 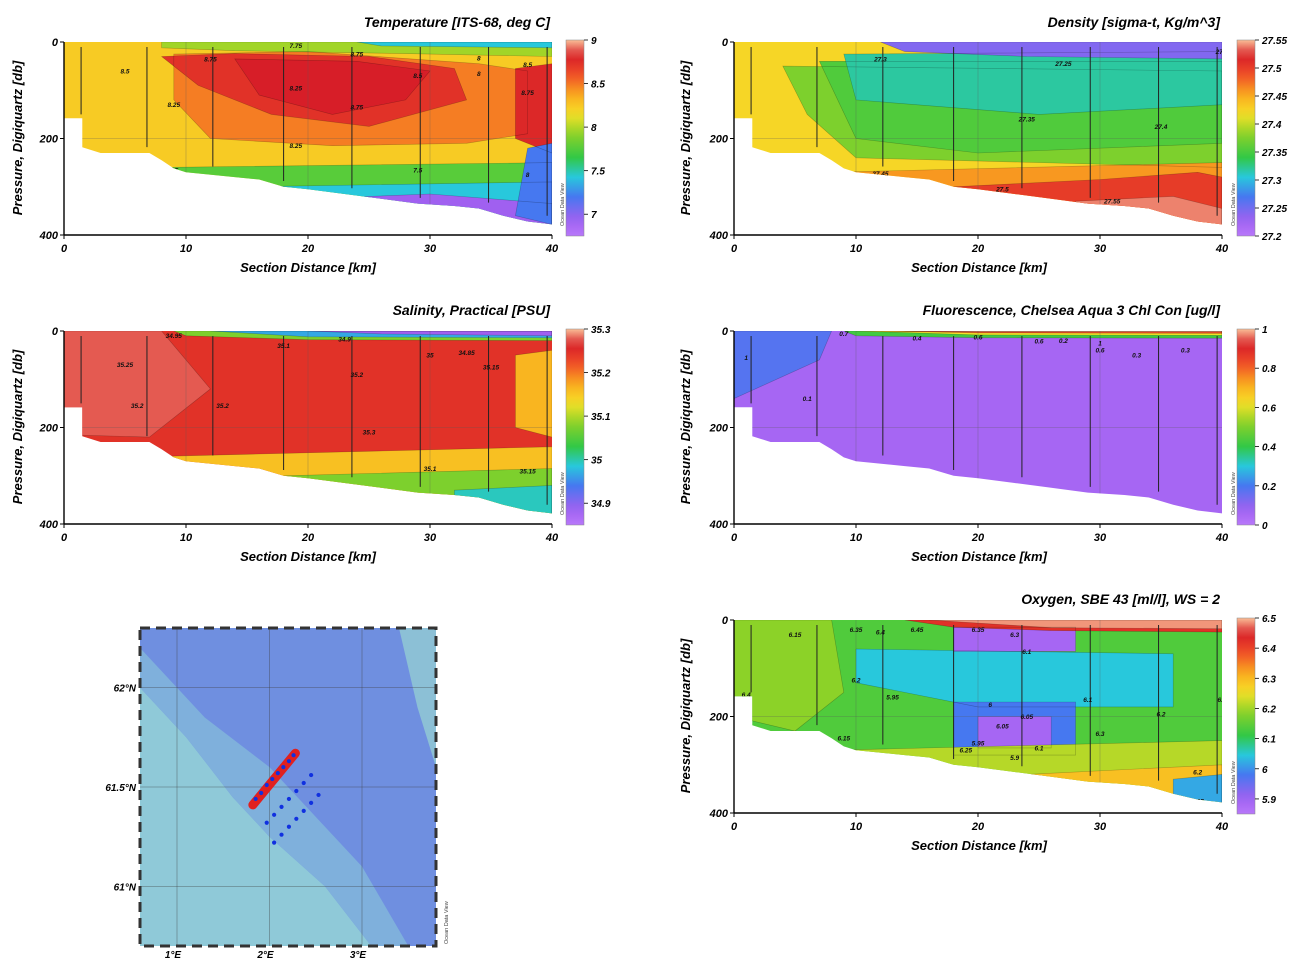 What do you see at coordinates (1026, 652) in the screenshot?
I see `contour-label: 6.1` at bounding box center [1026, 652].